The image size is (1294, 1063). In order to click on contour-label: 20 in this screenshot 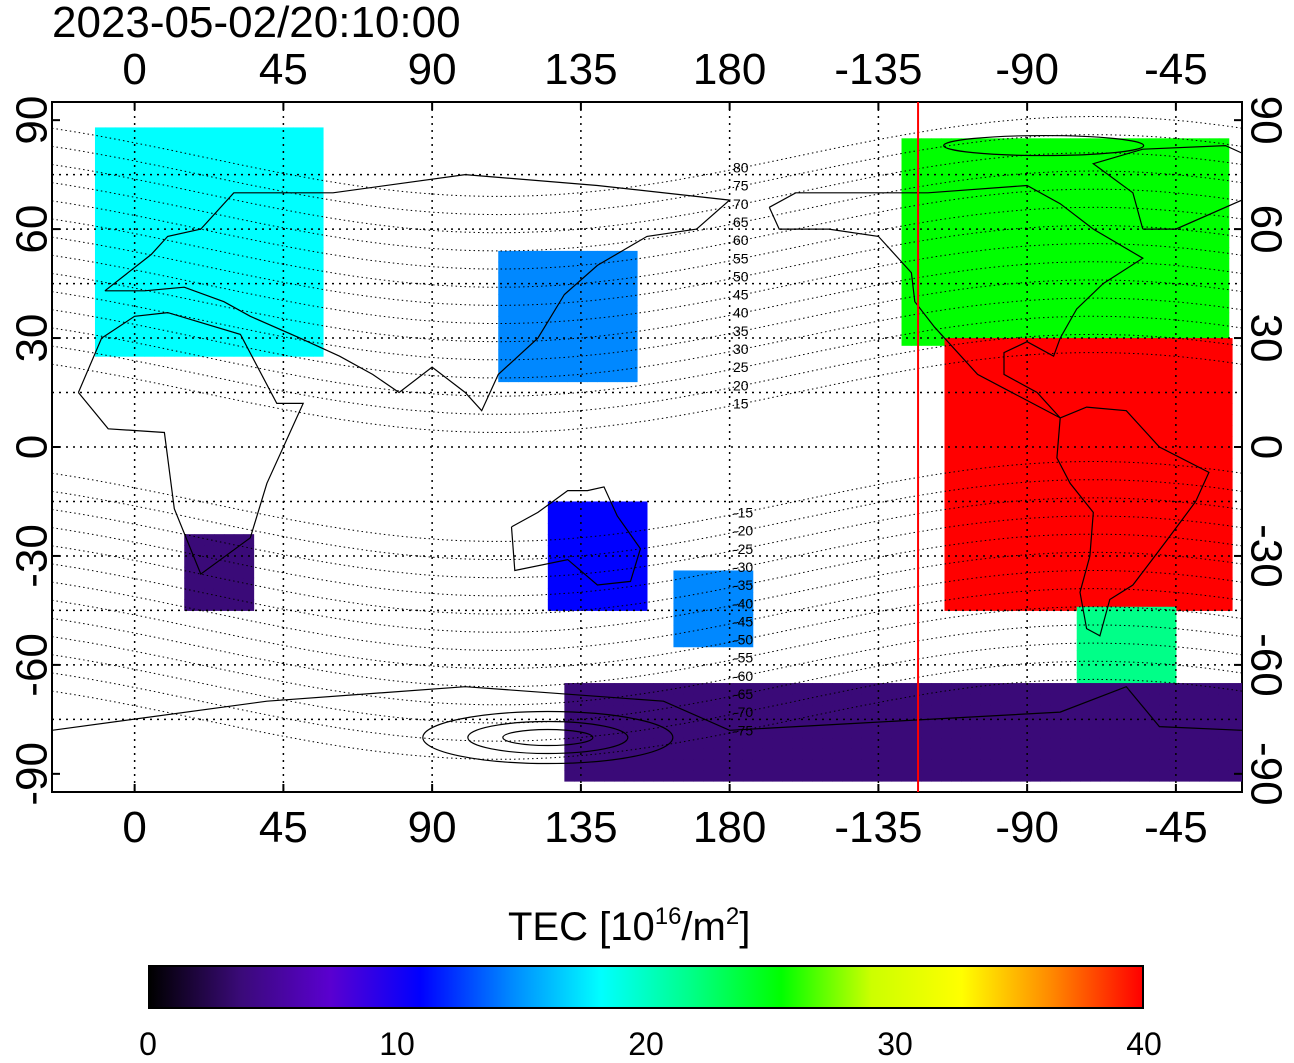, I will do `click(741, 385)`.